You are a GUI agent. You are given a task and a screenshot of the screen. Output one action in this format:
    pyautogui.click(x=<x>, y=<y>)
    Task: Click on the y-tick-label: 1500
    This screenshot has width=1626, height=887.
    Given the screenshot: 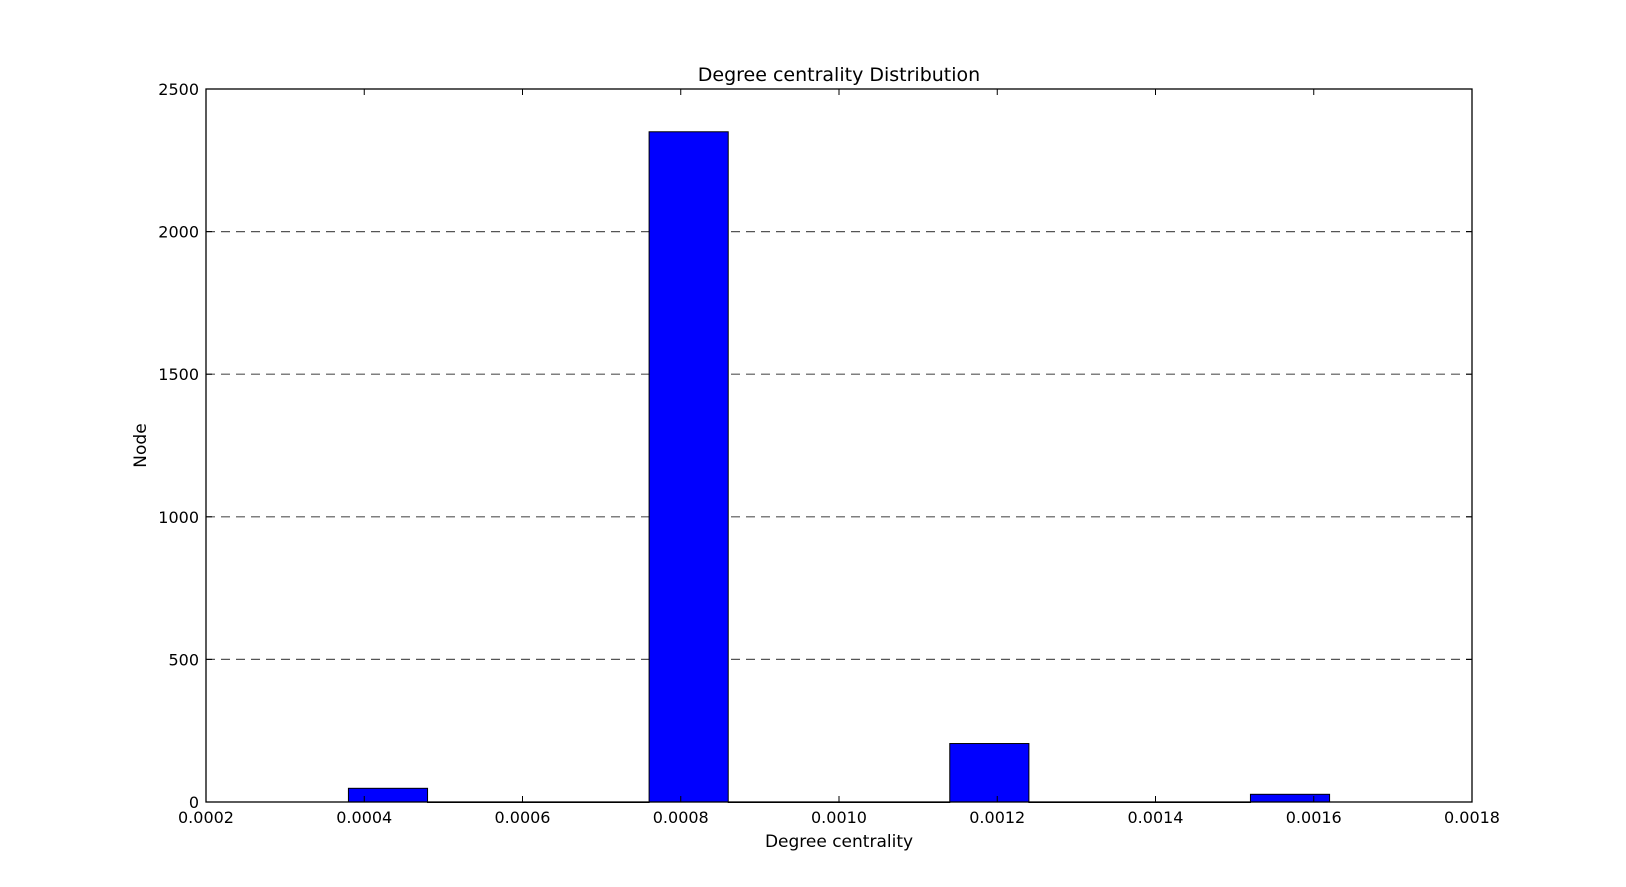 What is the action you would take?
    pyautogui.click(x=178, y=374)
    